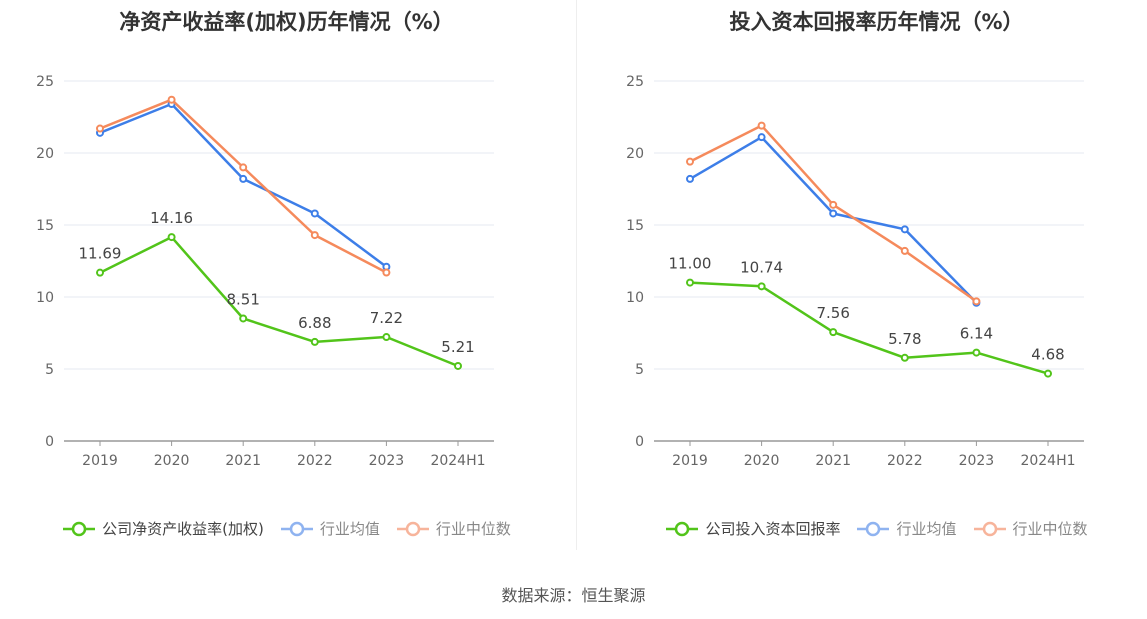  Describe the element at coordinates (690, 264) in the screenshot. I see `data-label: 11.00` at that location.